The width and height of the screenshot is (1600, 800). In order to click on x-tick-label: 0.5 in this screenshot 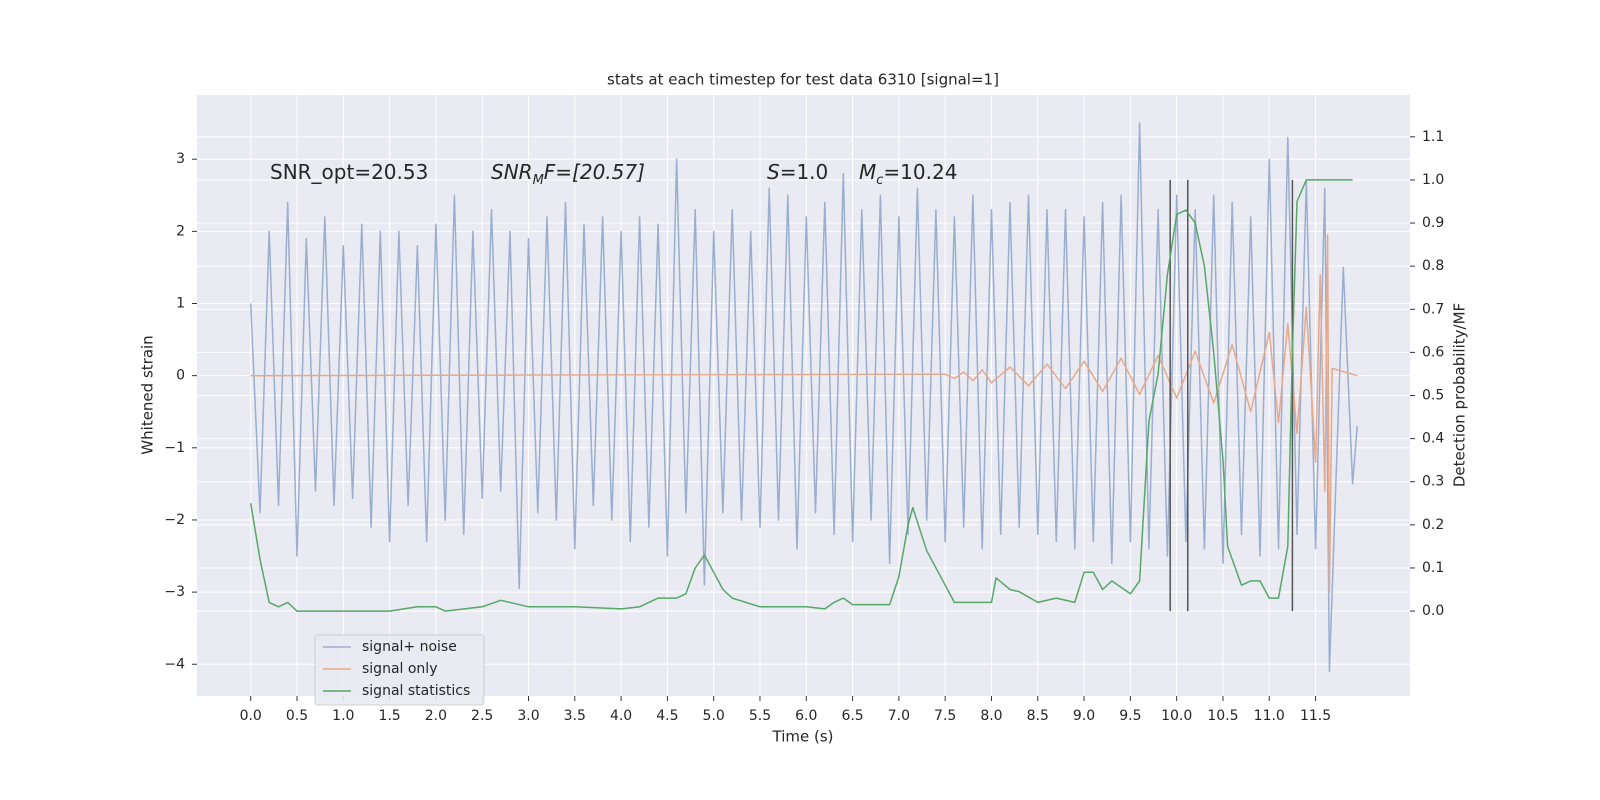, I will do `click(297, 716)`.